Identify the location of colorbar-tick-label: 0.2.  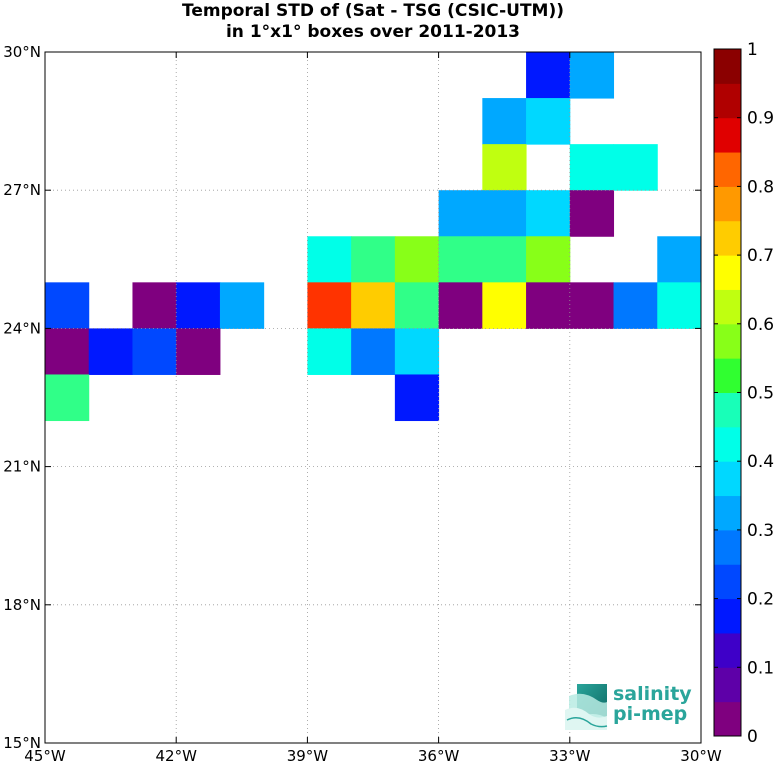
(760, 600).